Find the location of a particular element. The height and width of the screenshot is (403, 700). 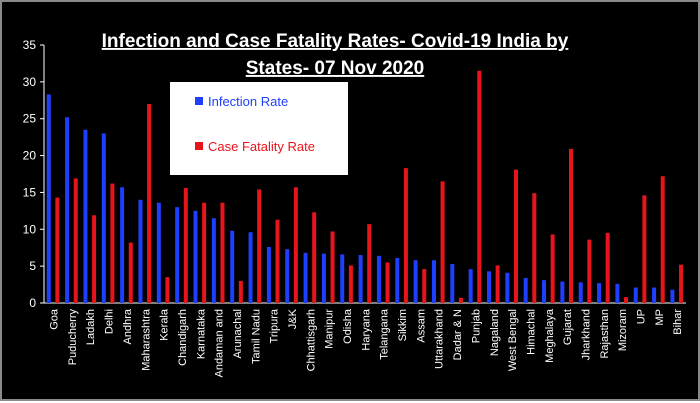

legend-label-case-fatality-rate: Case Fatality Rate is located at coordinates (261, 146).